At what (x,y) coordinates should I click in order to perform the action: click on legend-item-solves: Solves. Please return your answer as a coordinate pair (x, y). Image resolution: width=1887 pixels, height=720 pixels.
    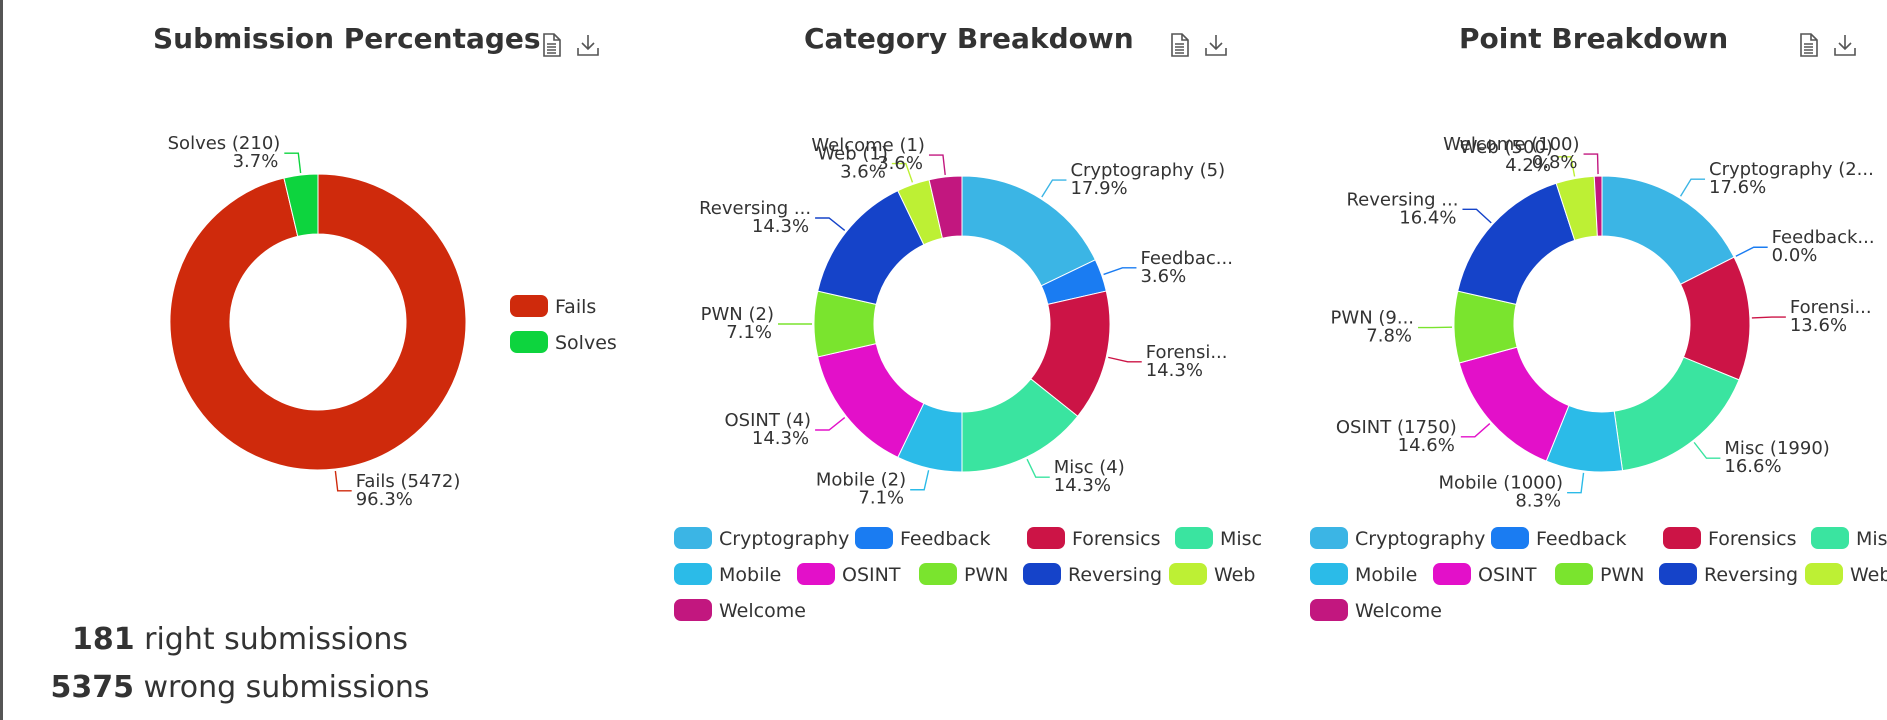
    Looking at the image, I should click on (563, 342).